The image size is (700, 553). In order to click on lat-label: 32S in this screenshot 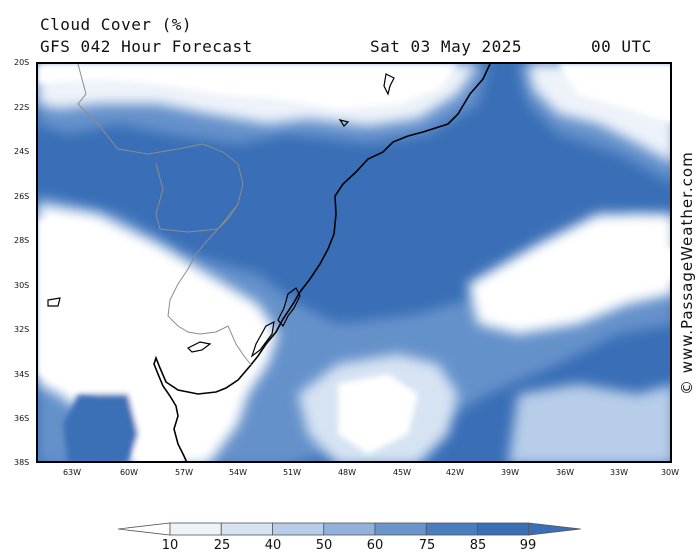, I will do `click(22, 329)`.